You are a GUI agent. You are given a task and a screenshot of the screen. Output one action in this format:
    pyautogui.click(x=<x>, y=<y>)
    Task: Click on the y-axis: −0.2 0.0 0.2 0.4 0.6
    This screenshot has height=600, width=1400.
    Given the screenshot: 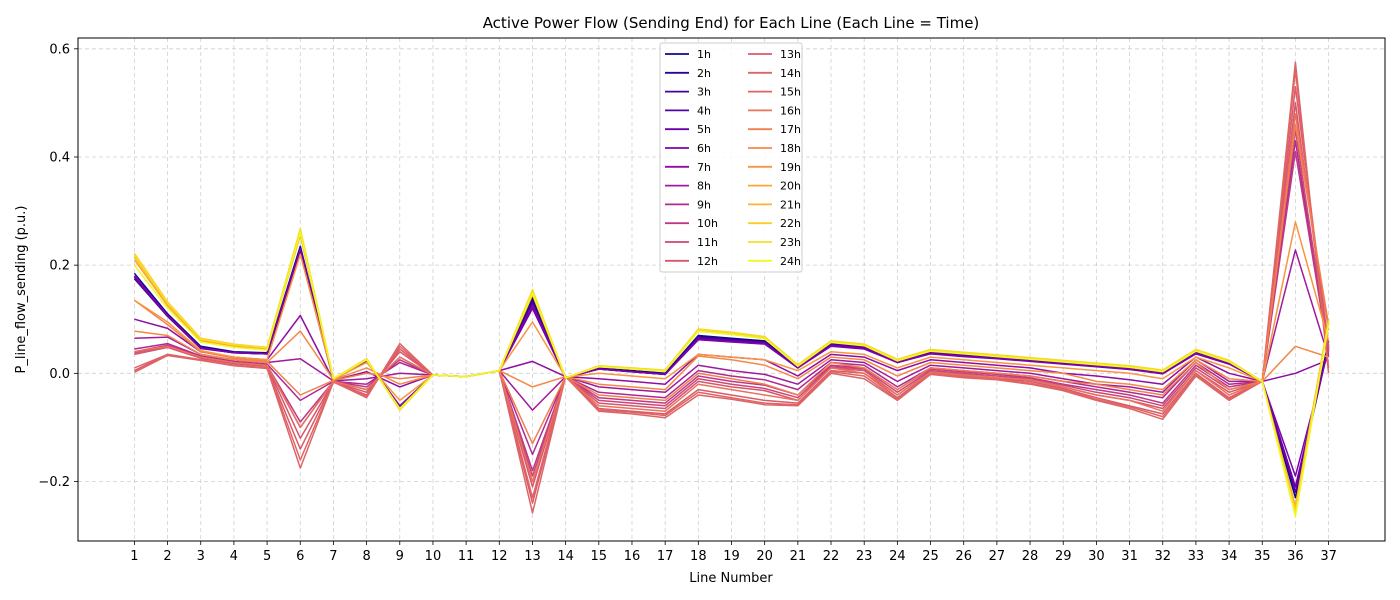 What is the action you would take?
    pyautogui.click(x=58, y=266)
    